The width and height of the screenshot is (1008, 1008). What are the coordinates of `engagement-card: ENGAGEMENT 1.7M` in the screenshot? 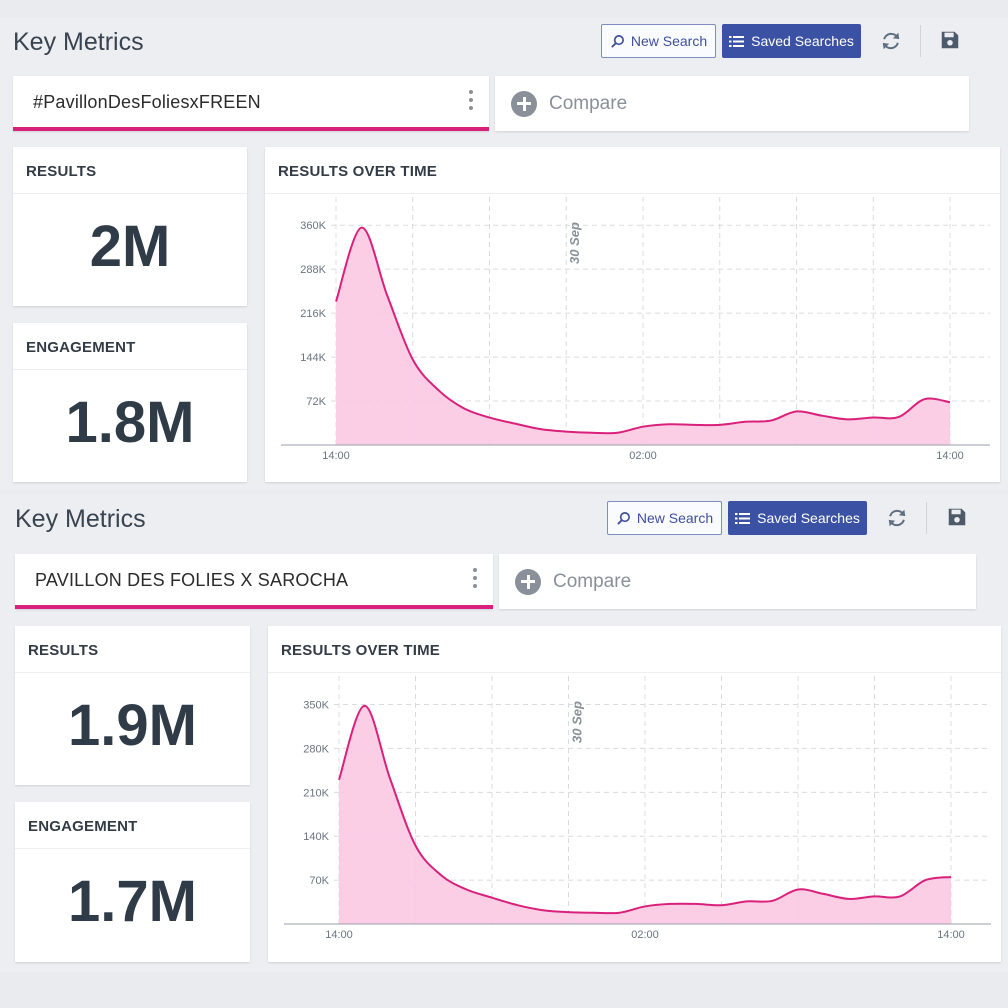 It's located at (132, 882).